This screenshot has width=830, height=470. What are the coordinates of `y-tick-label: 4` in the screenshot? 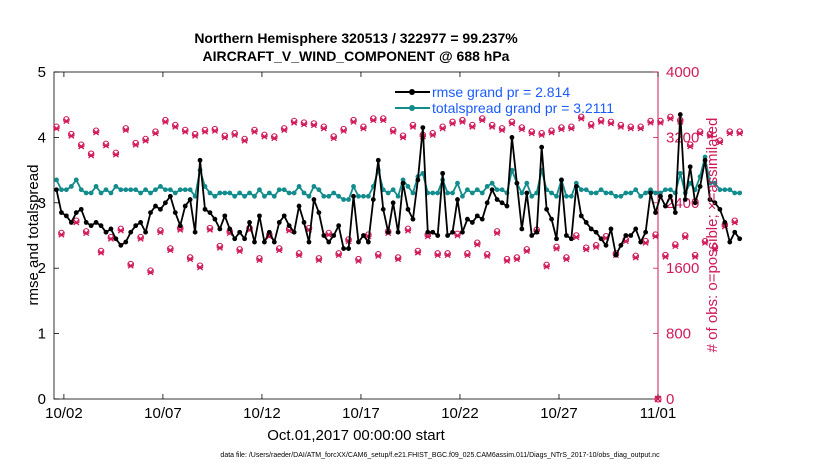 It's located at (42, 137).